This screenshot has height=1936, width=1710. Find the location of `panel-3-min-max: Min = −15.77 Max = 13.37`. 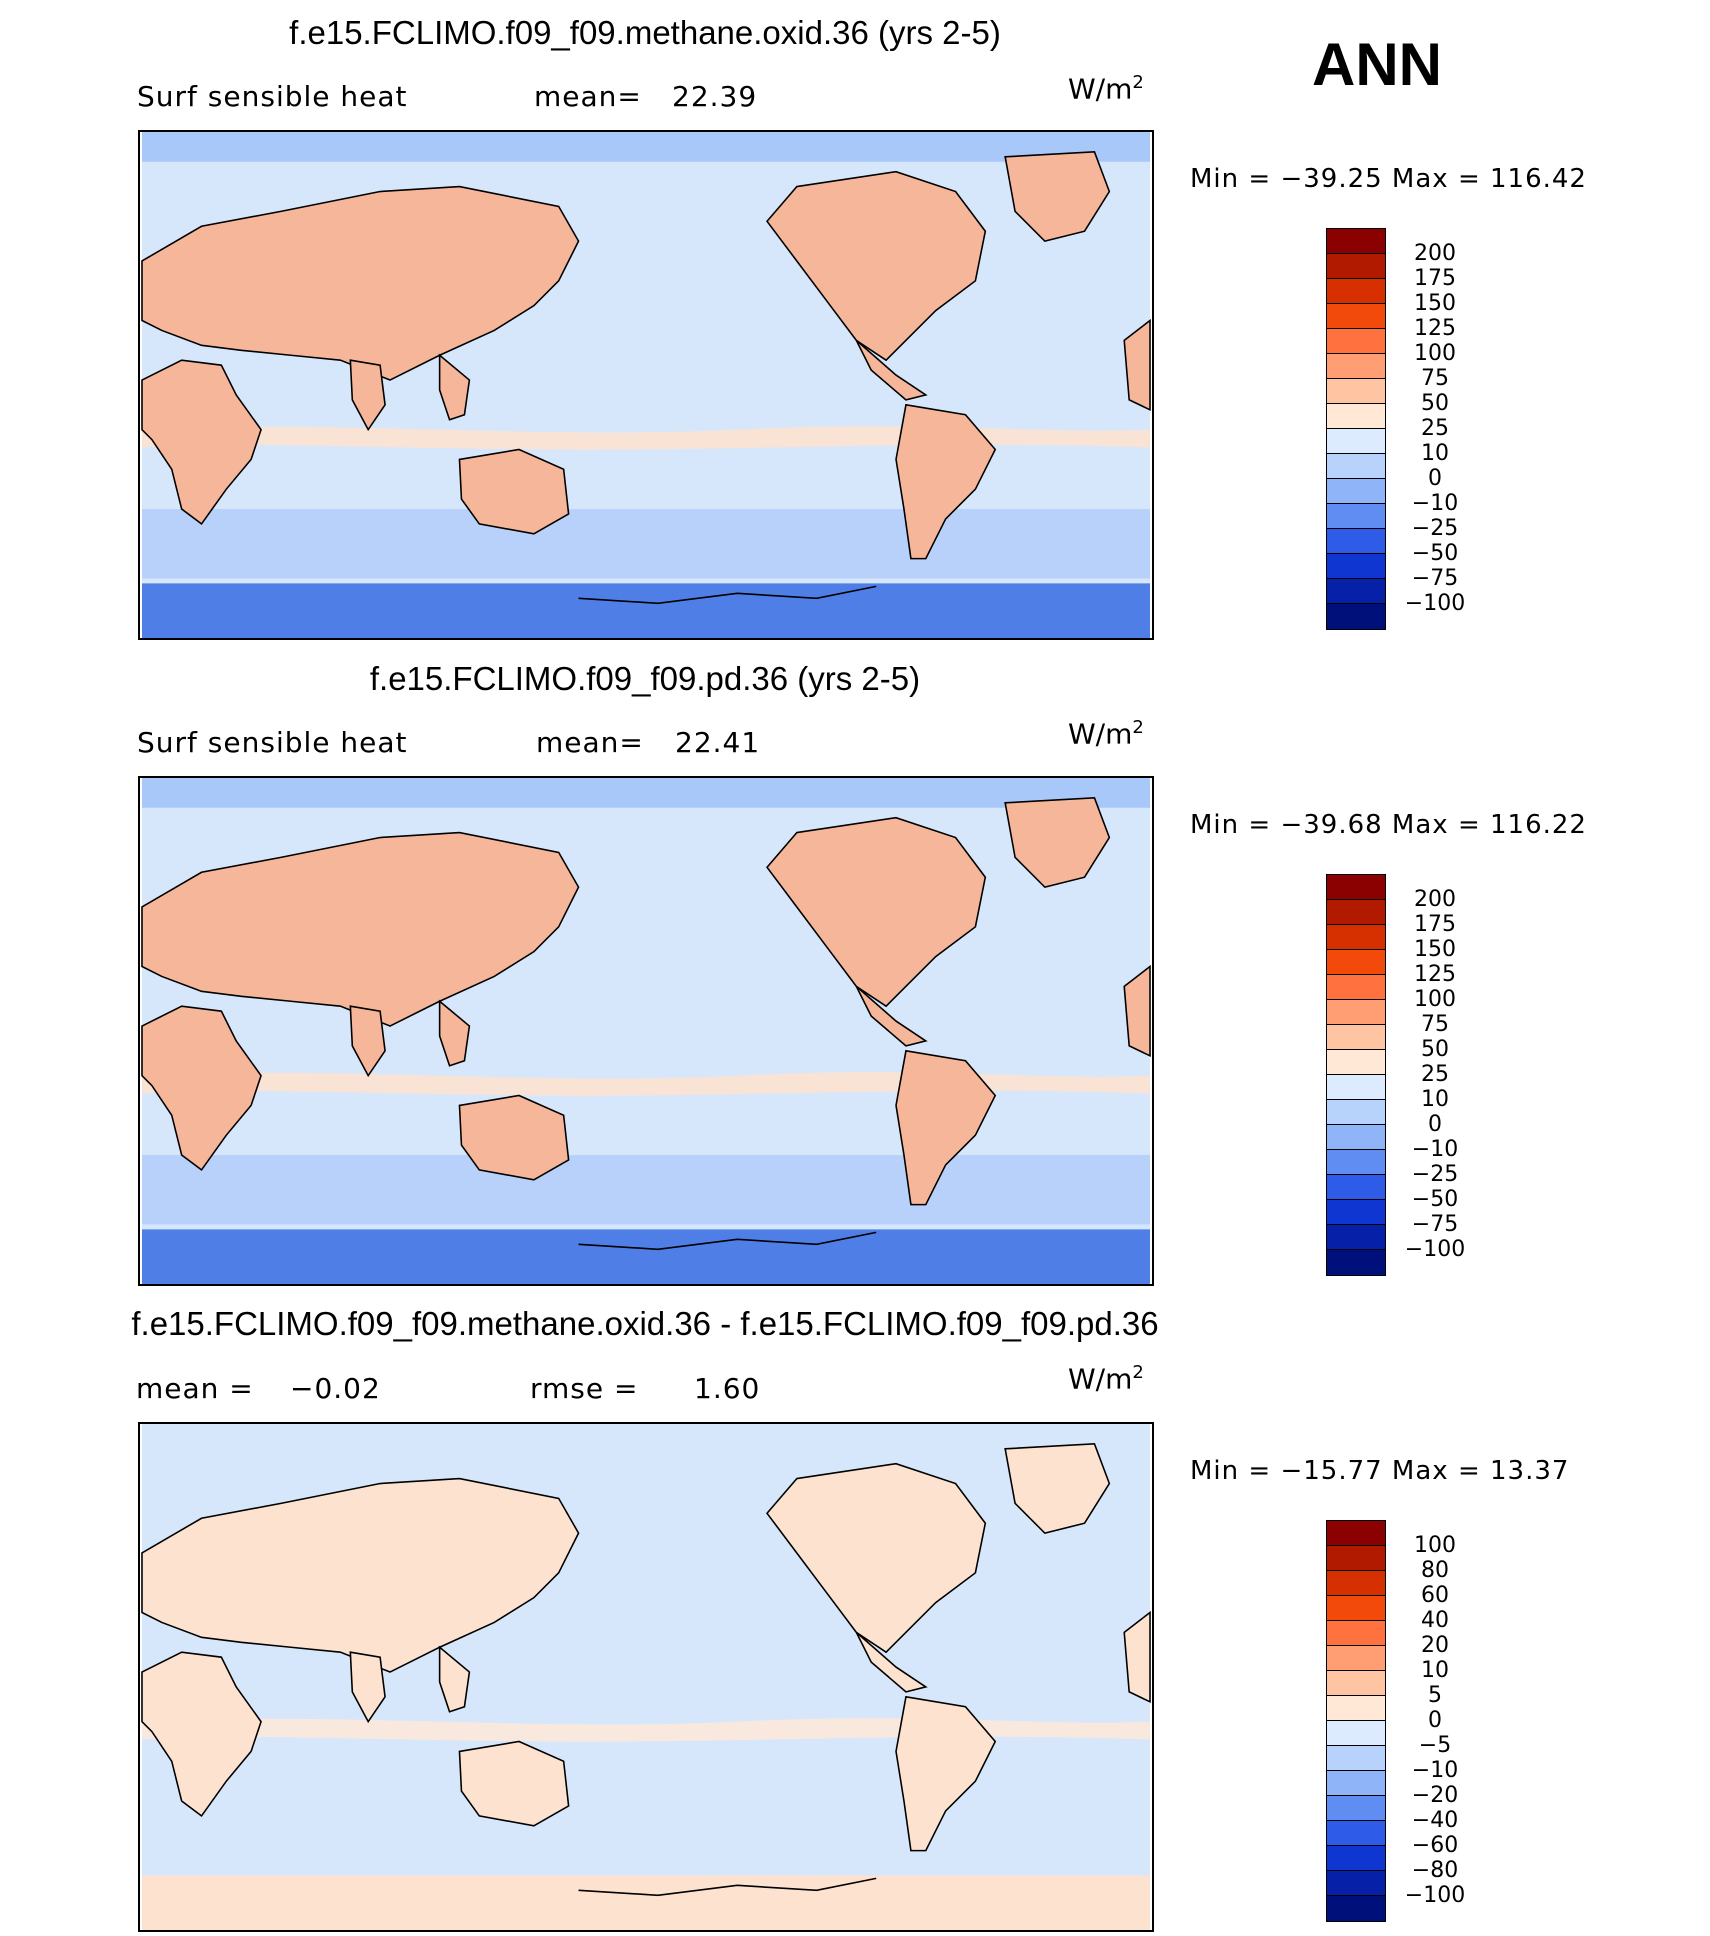

panel-3-min-max: Min = −15.77 Max = 13.37 is located at coordinates (1380, 1471).